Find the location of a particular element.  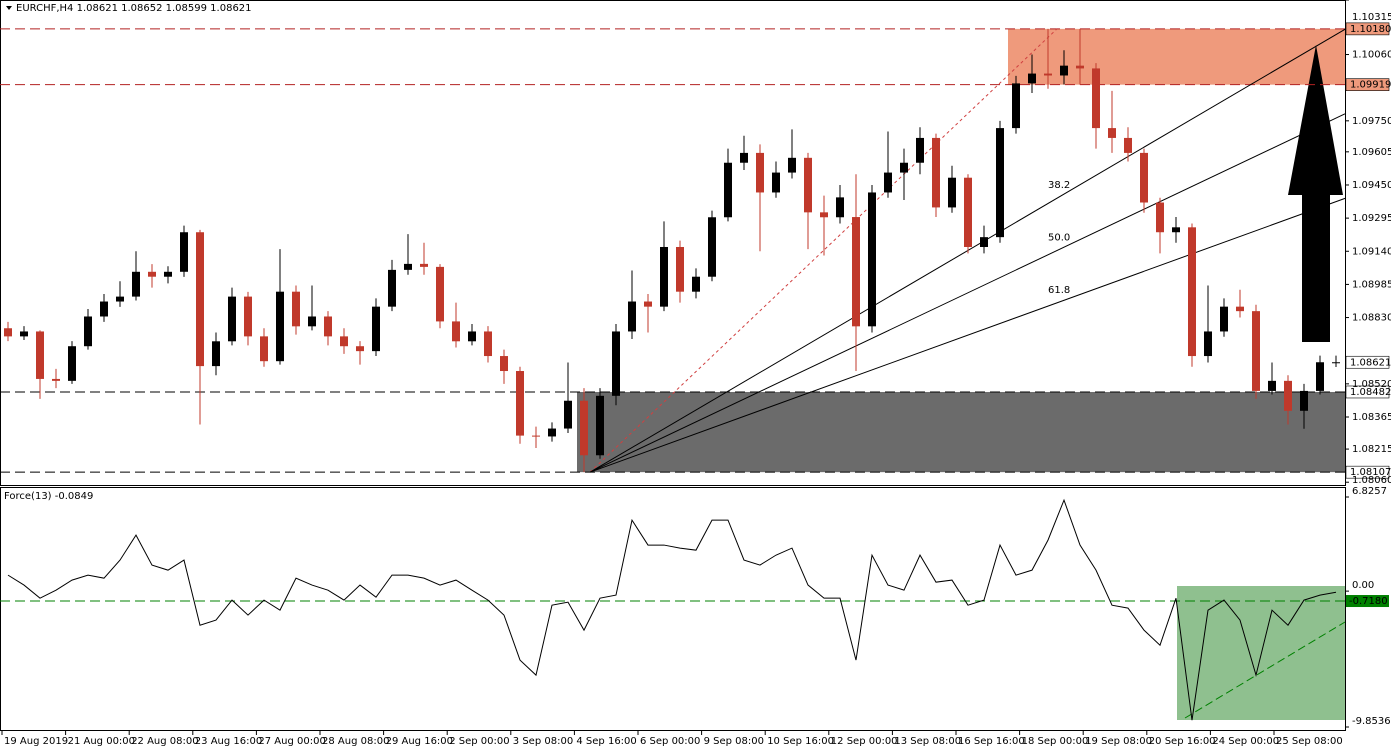

menu-triangle is located at coordinates (9, 8).